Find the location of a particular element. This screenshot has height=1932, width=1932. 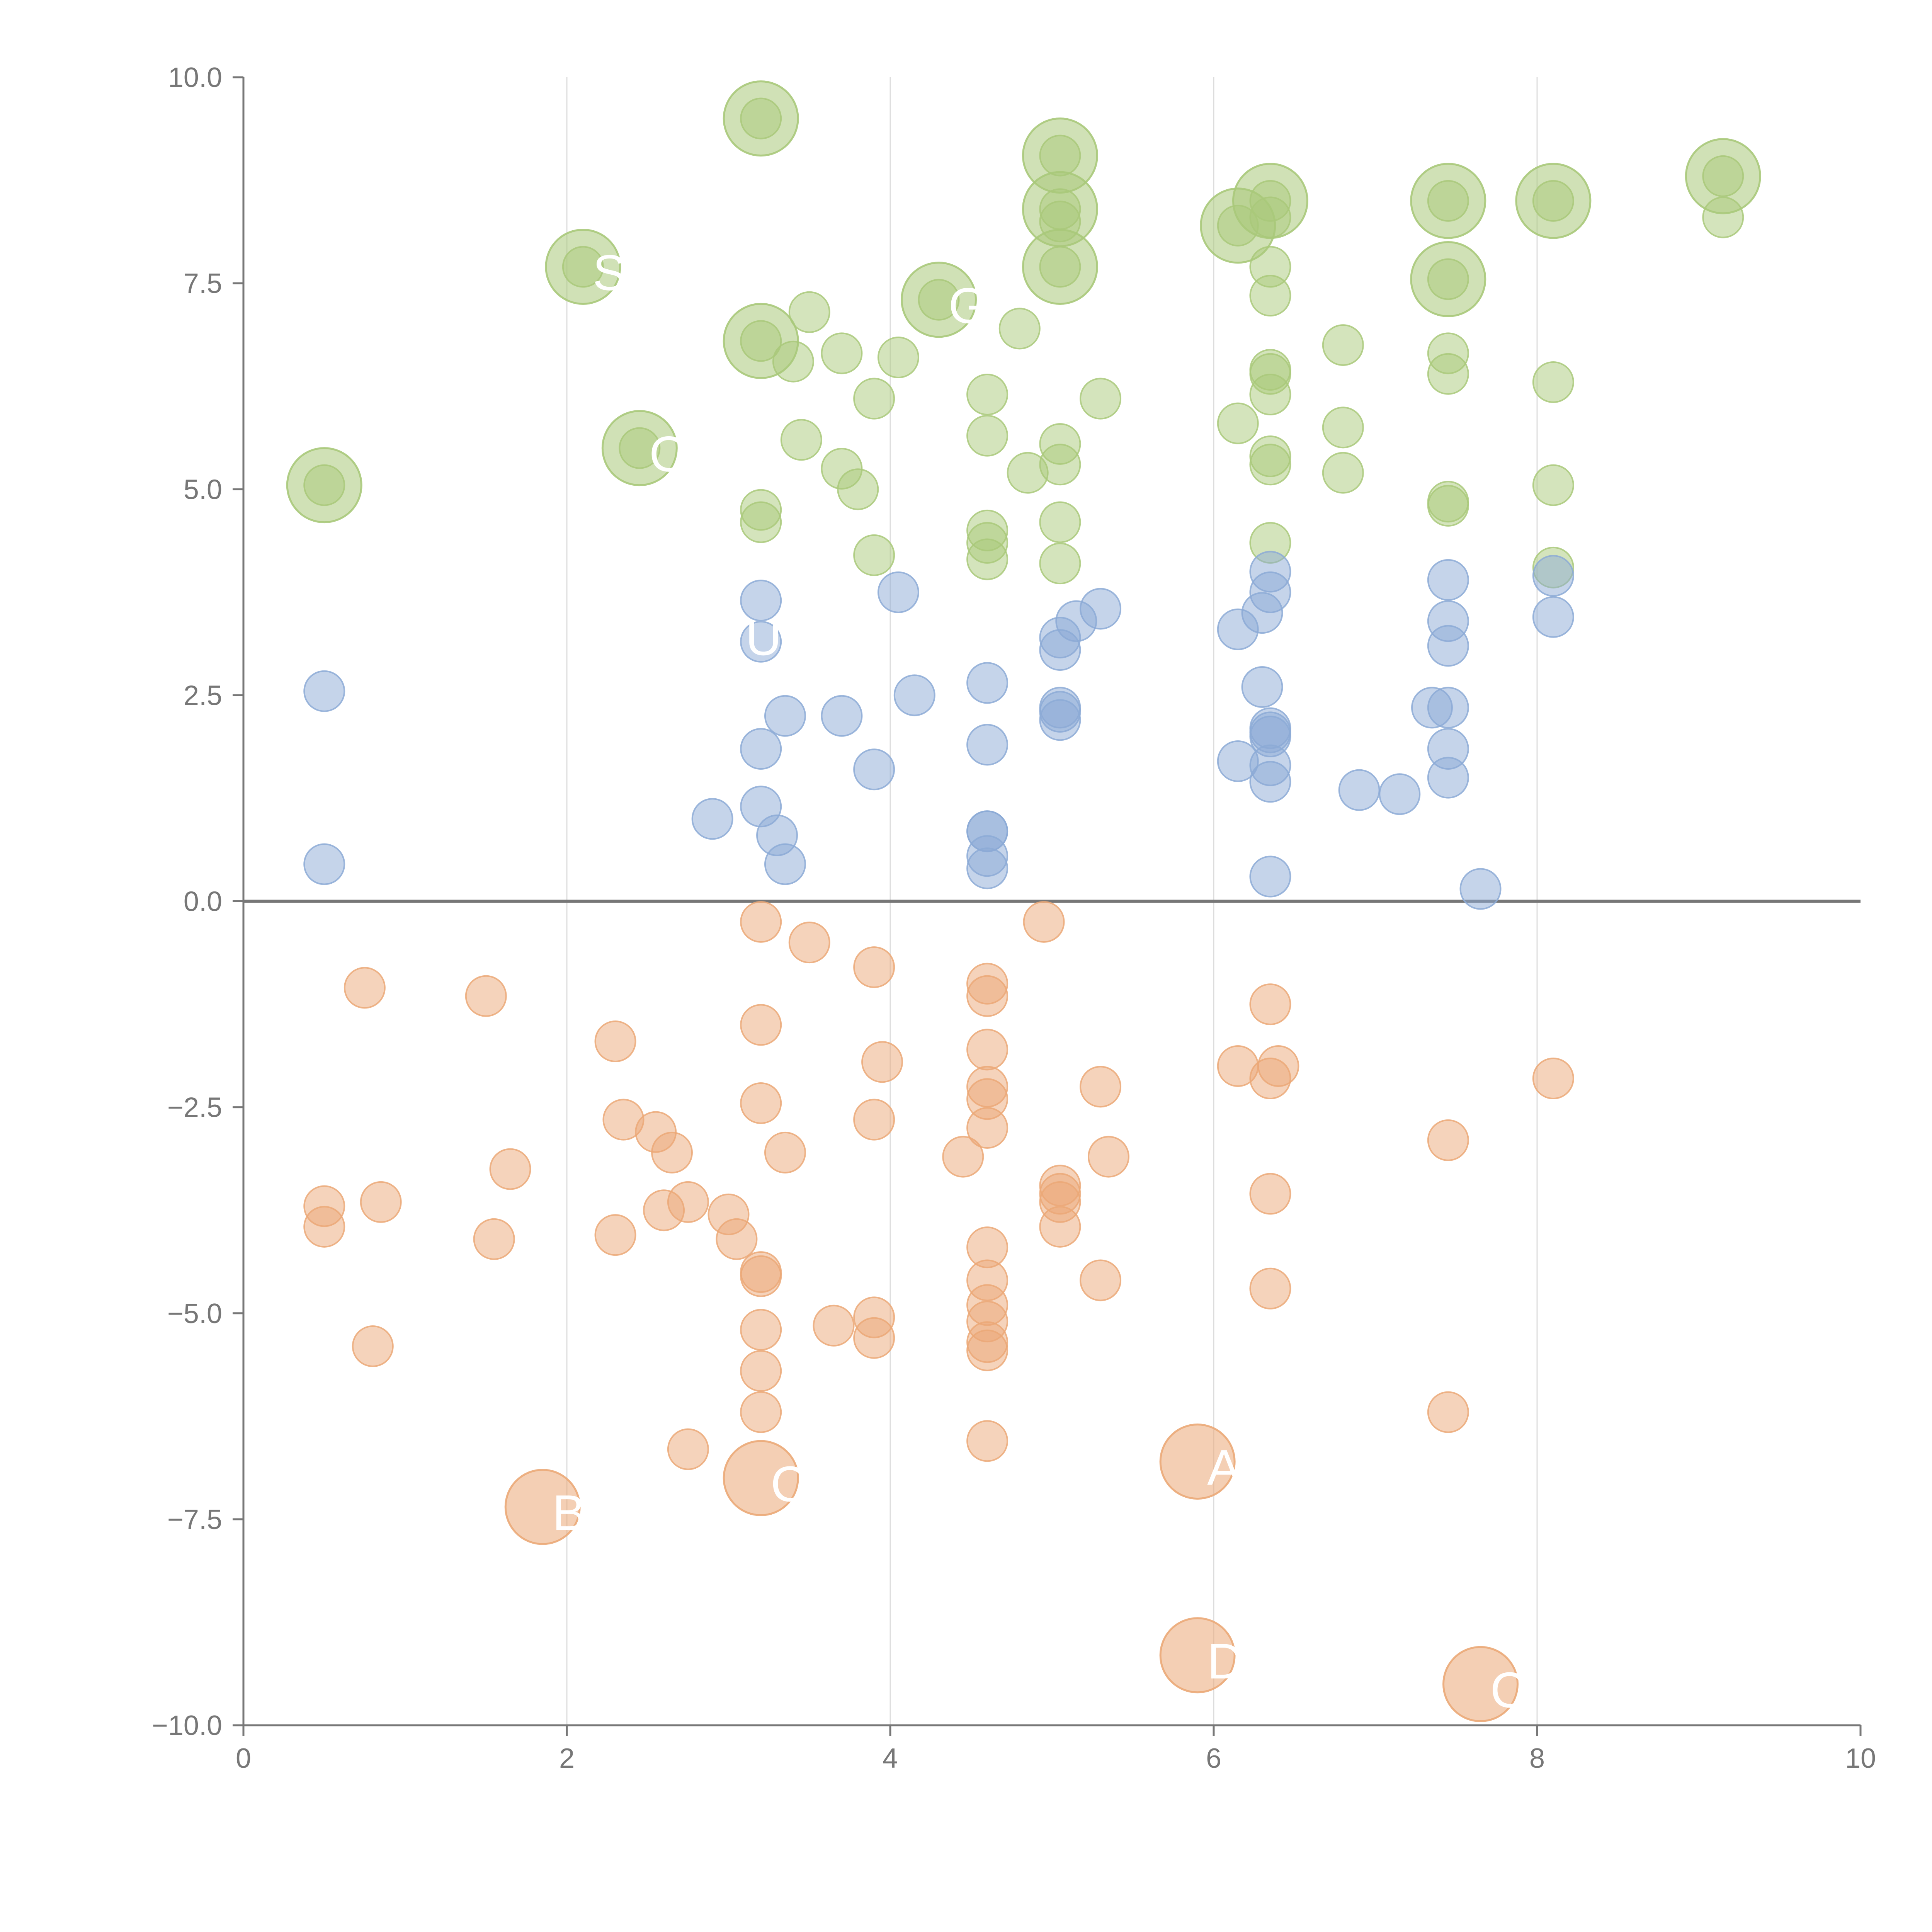

y-tick-label: −7.5 is located at coordinates (194, 1519).